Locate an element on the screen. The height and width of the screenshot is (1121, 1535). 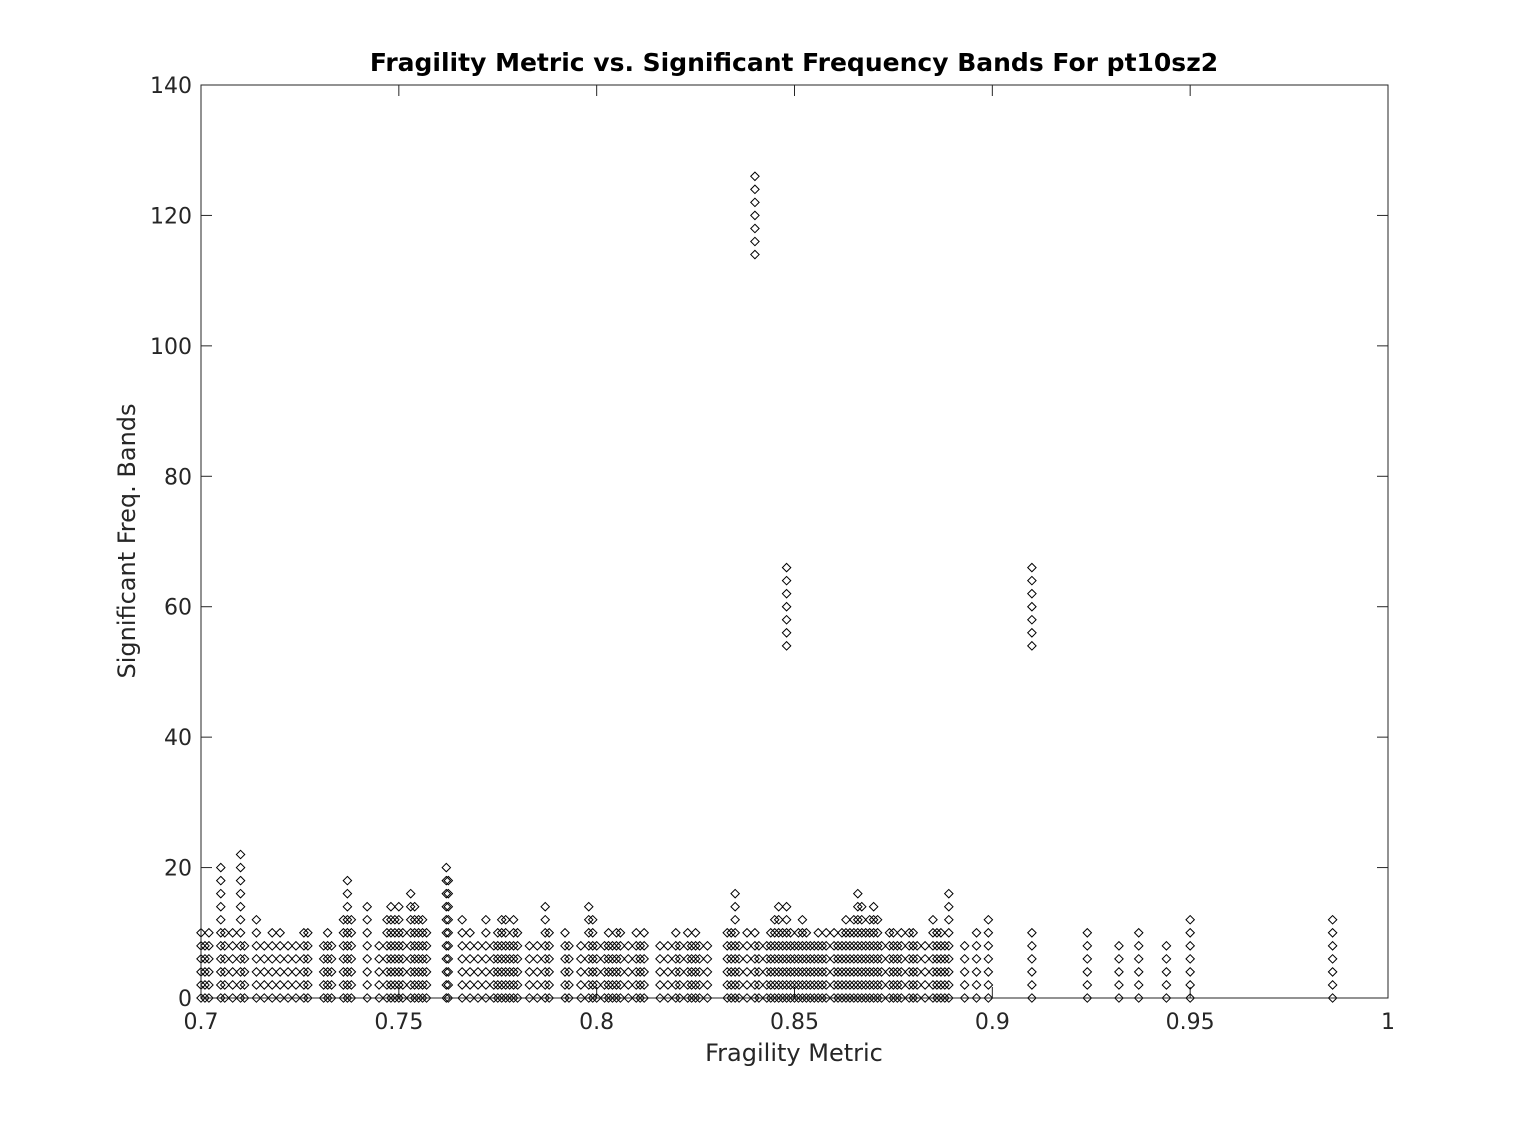
y-axis-label: Significant Freq. Bands is located at coordinates (127, 540).